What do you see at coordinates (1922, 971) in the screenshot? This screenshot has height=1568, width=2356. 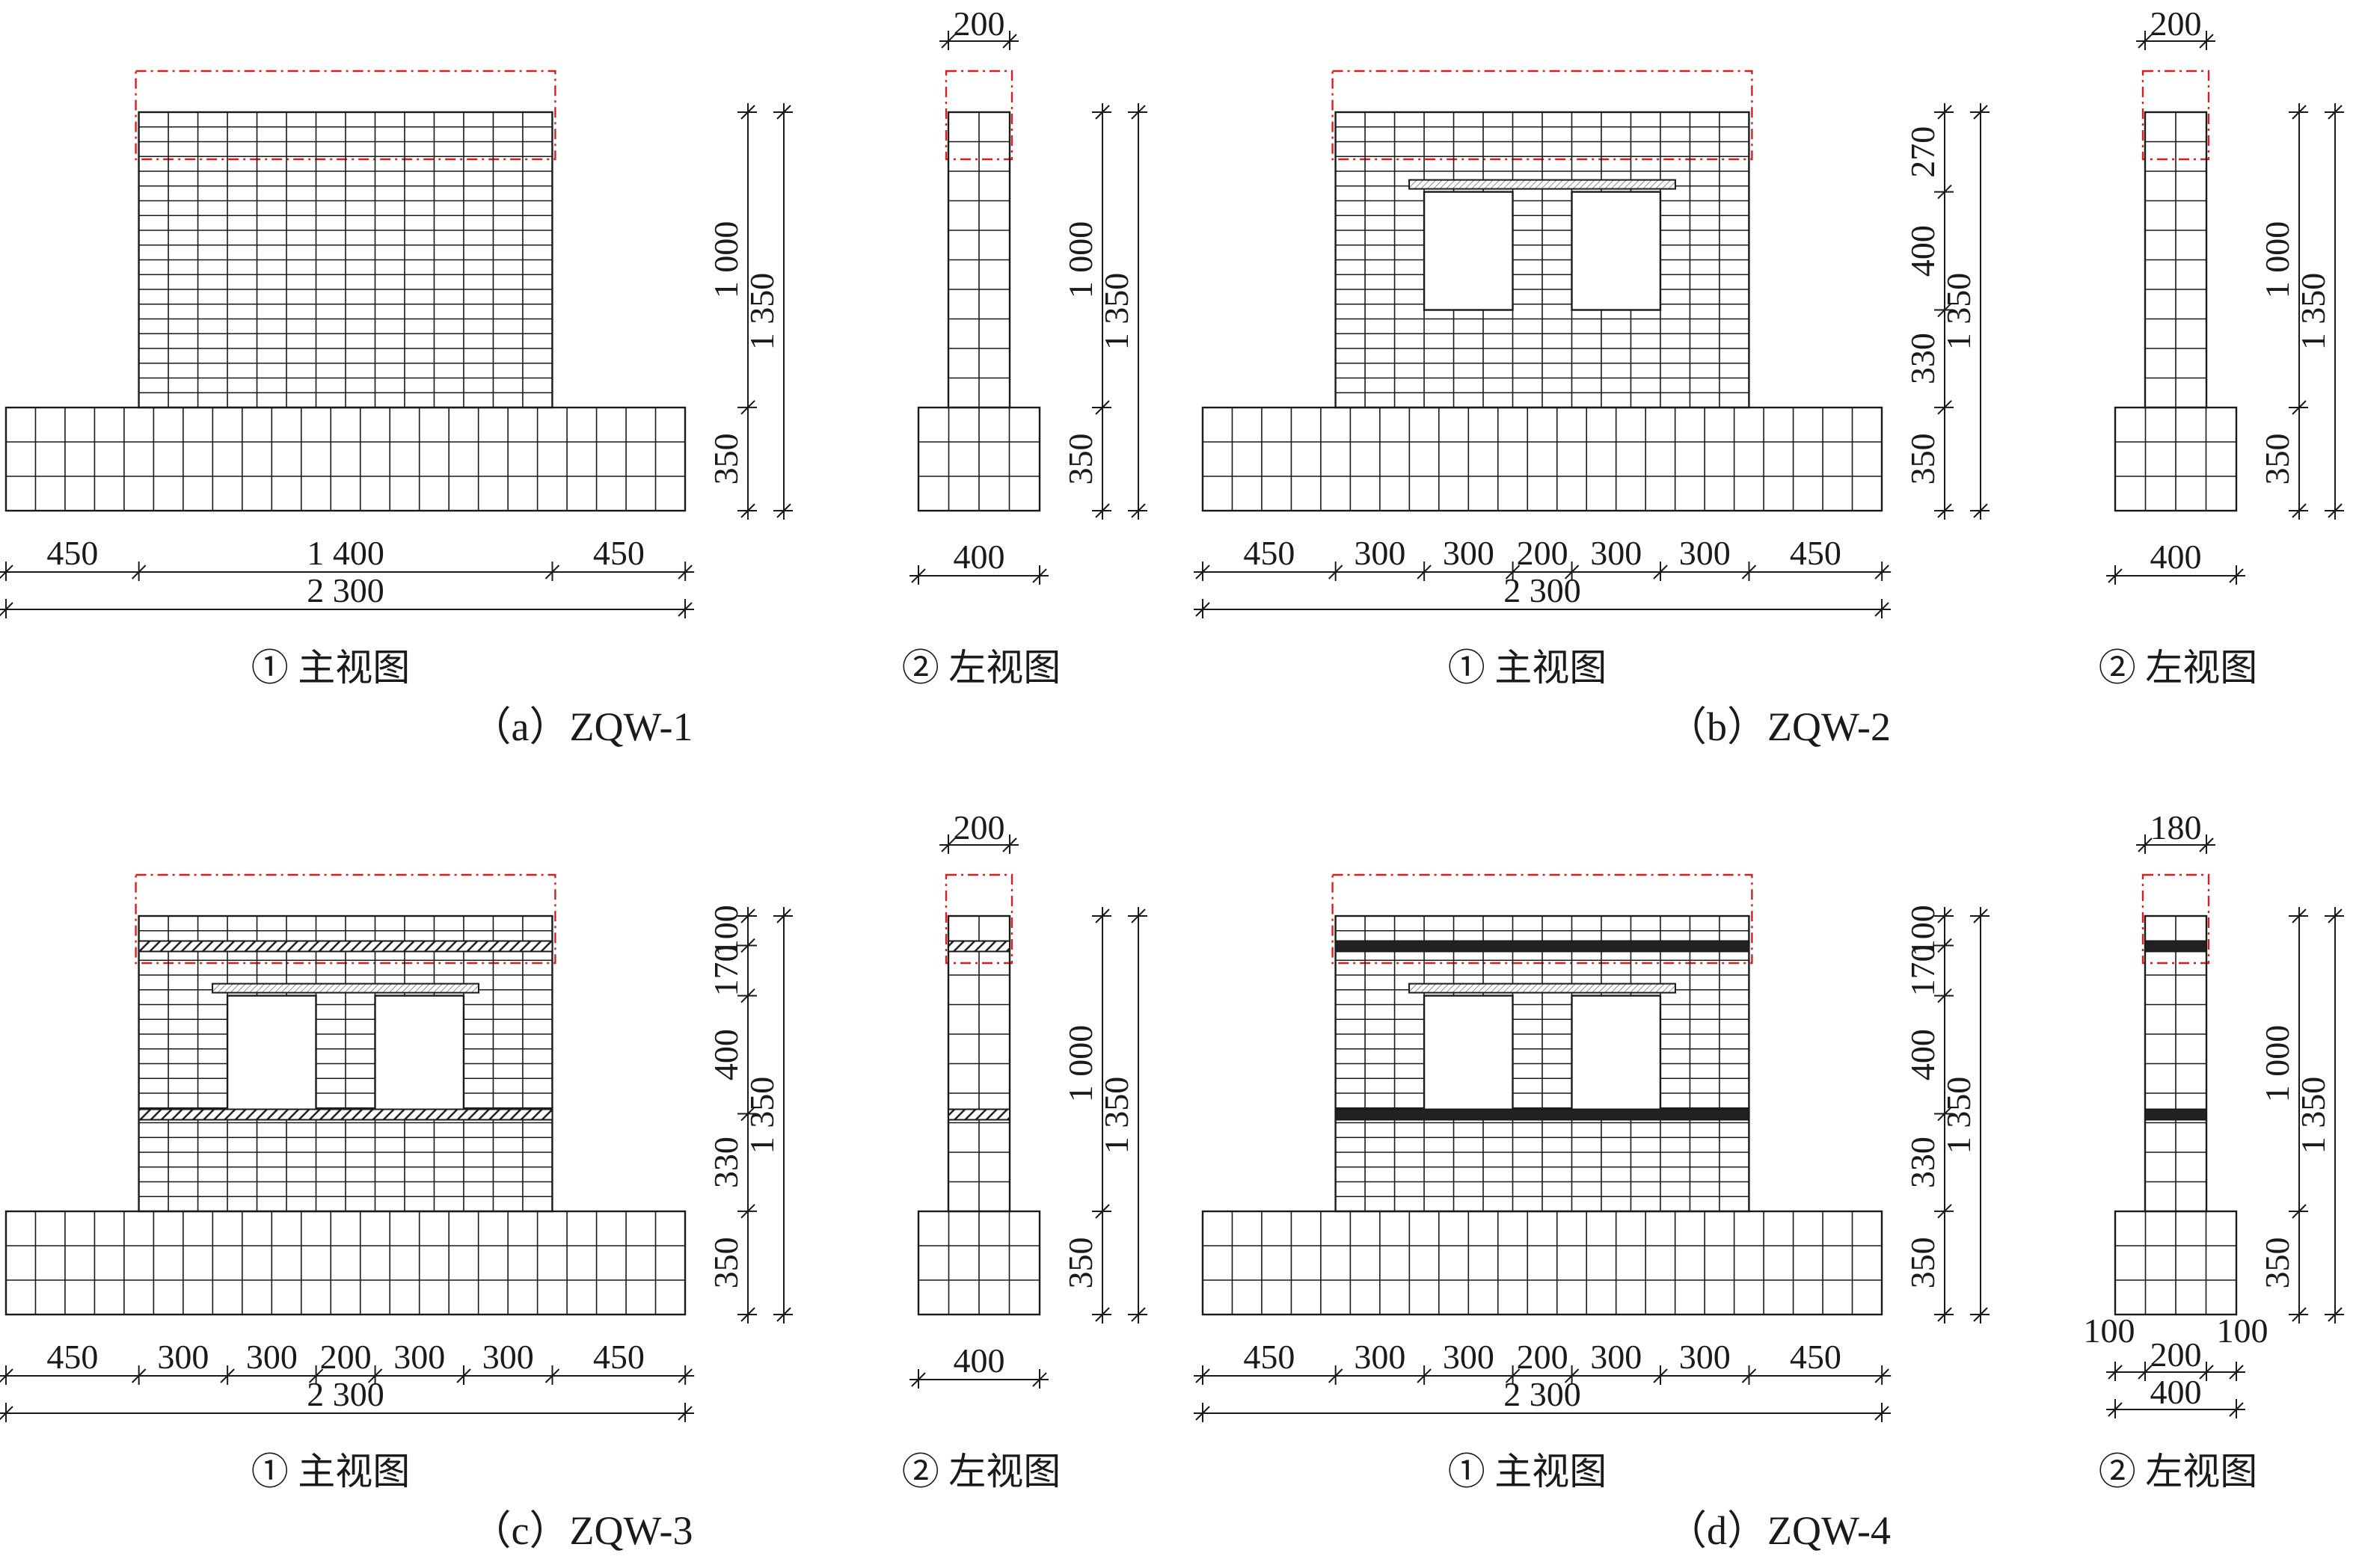 I see `dimension-label: 170` at bounding box center [1922, 971].